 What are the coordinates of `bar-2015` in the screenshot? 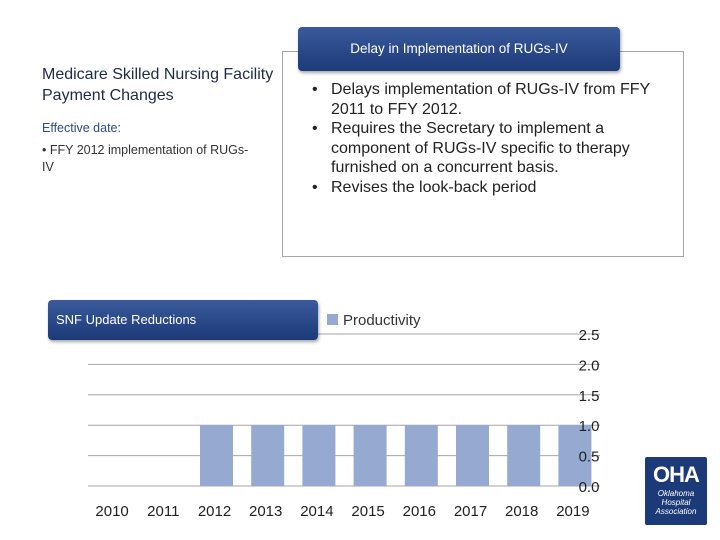 It's located at (370, 455).